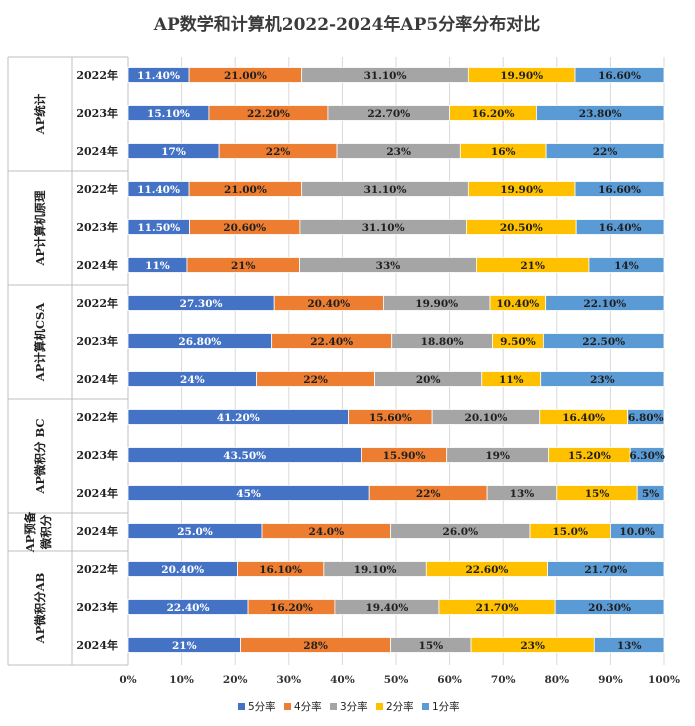 The width and height of the screenshot is (695, 726). What do you see at coordinates (248, 494) in the screenshot?
I see `data-label: 45%` at bounding box center [248, 494].